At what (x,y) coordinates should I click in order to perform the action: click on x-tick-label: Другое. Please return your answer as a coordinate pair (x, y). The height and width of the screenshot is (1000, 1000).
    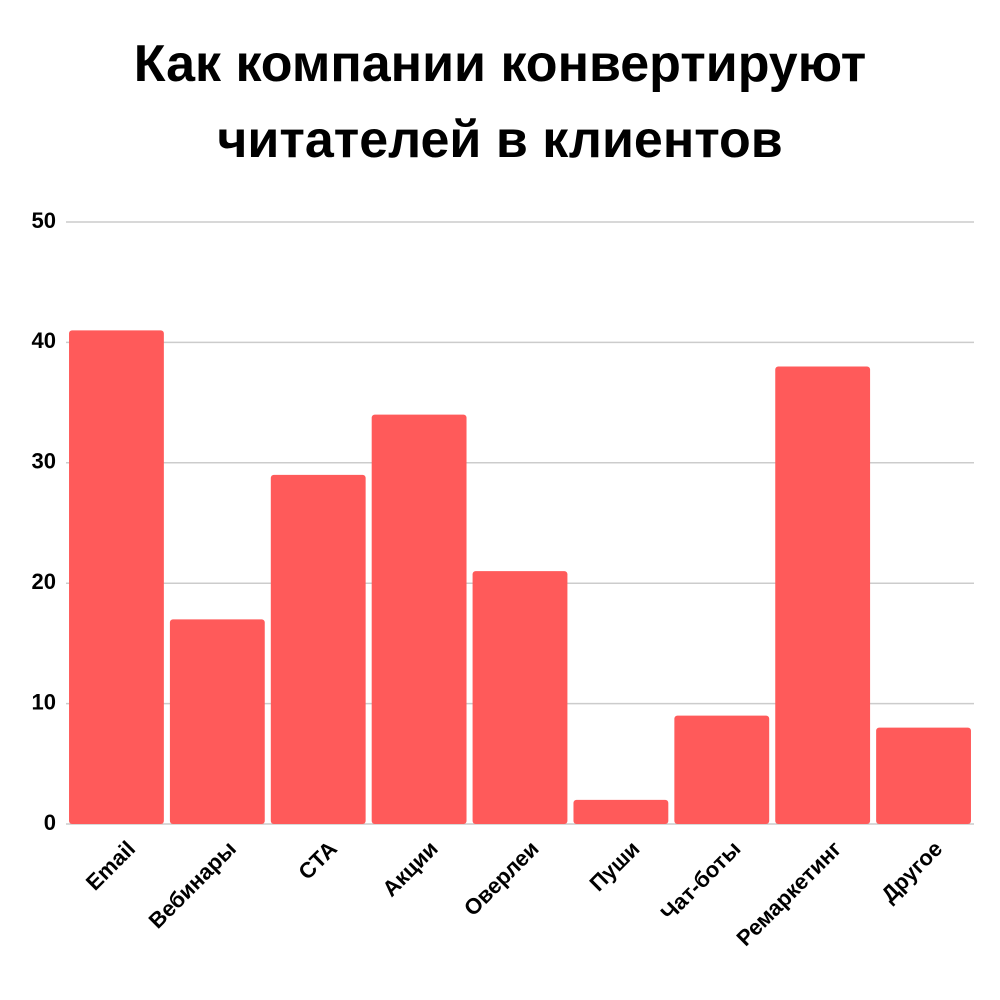
    Looking at the image, I should click on (911, 871).